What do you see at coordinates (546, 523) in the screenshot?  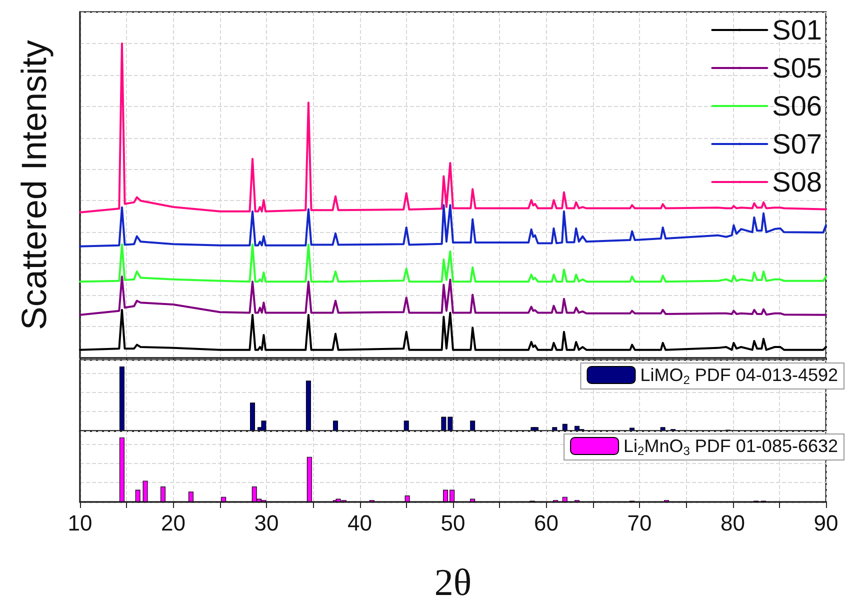 I see `x-tick-label: 60` at bounding box center [546, 523].